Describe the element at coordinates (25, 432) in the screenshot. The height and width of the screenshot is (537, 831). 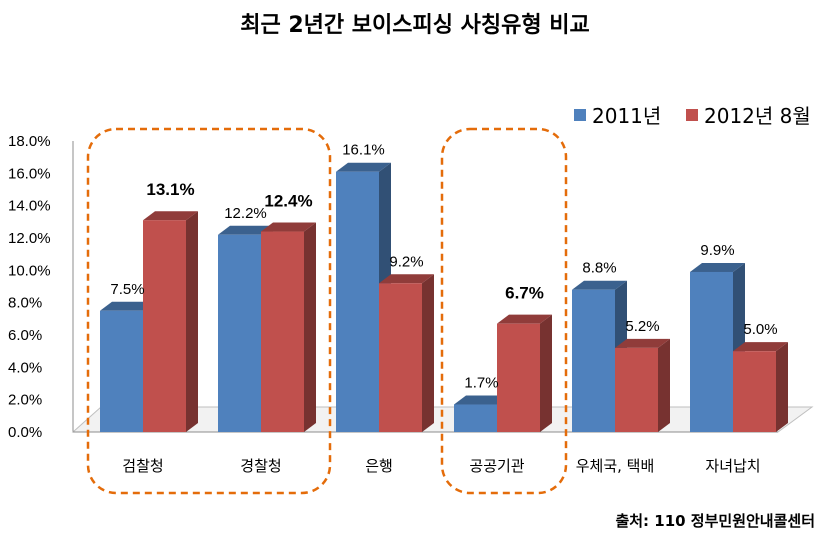
I see `y-tick-label-0: 0.0%` at that location.